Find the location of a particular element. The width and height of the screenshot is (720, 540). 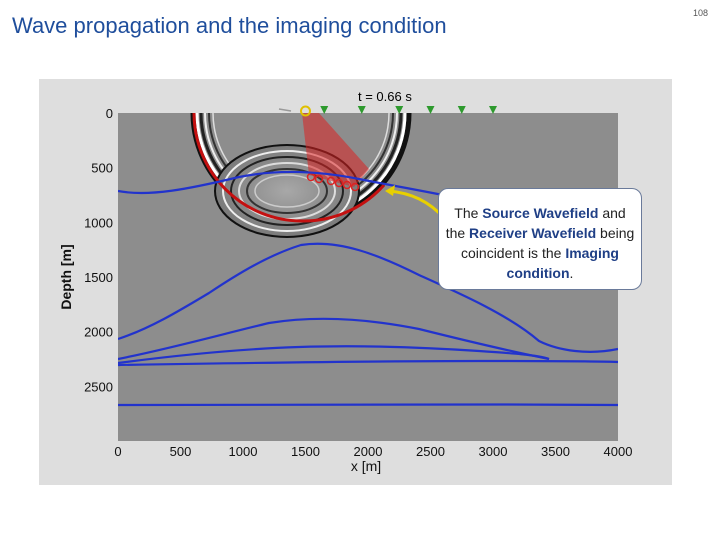

y-tick-label: 1500 is located at coordinates (98, 277).